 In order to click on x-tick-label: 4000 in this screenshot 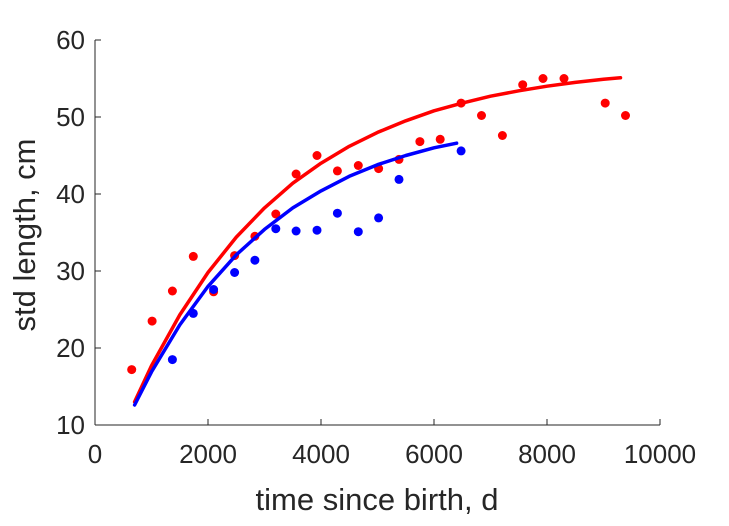, I will do `click(321, 454)`.